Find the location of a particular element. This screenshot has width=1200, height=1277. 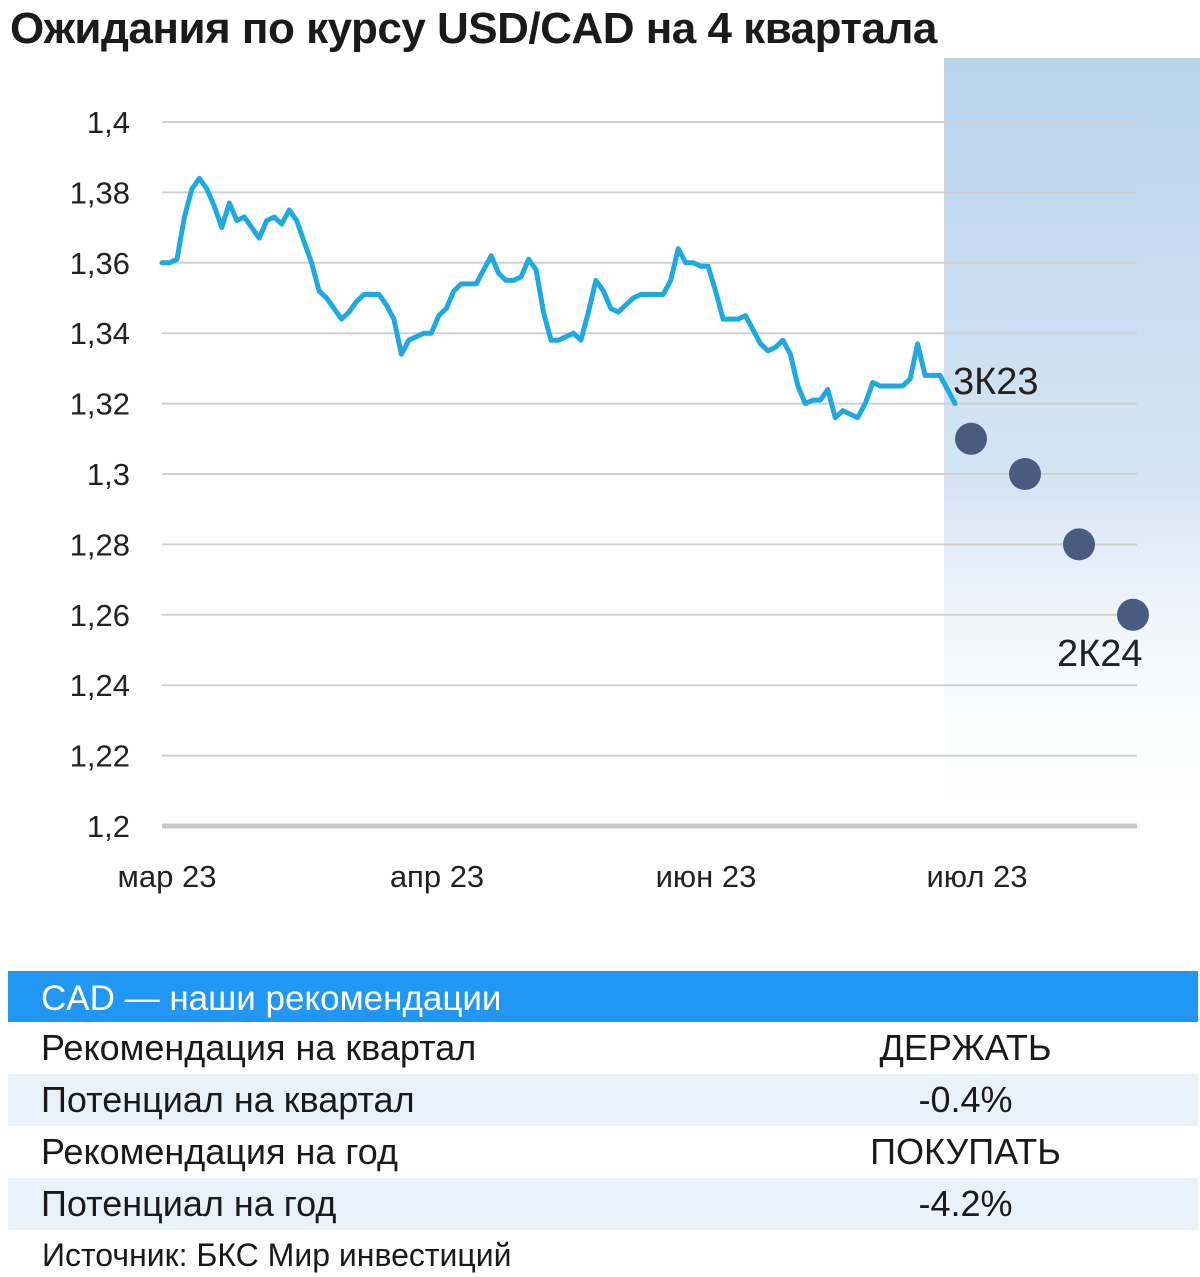

y-tick-label: 1,34 is located at coordinates (100, 333).